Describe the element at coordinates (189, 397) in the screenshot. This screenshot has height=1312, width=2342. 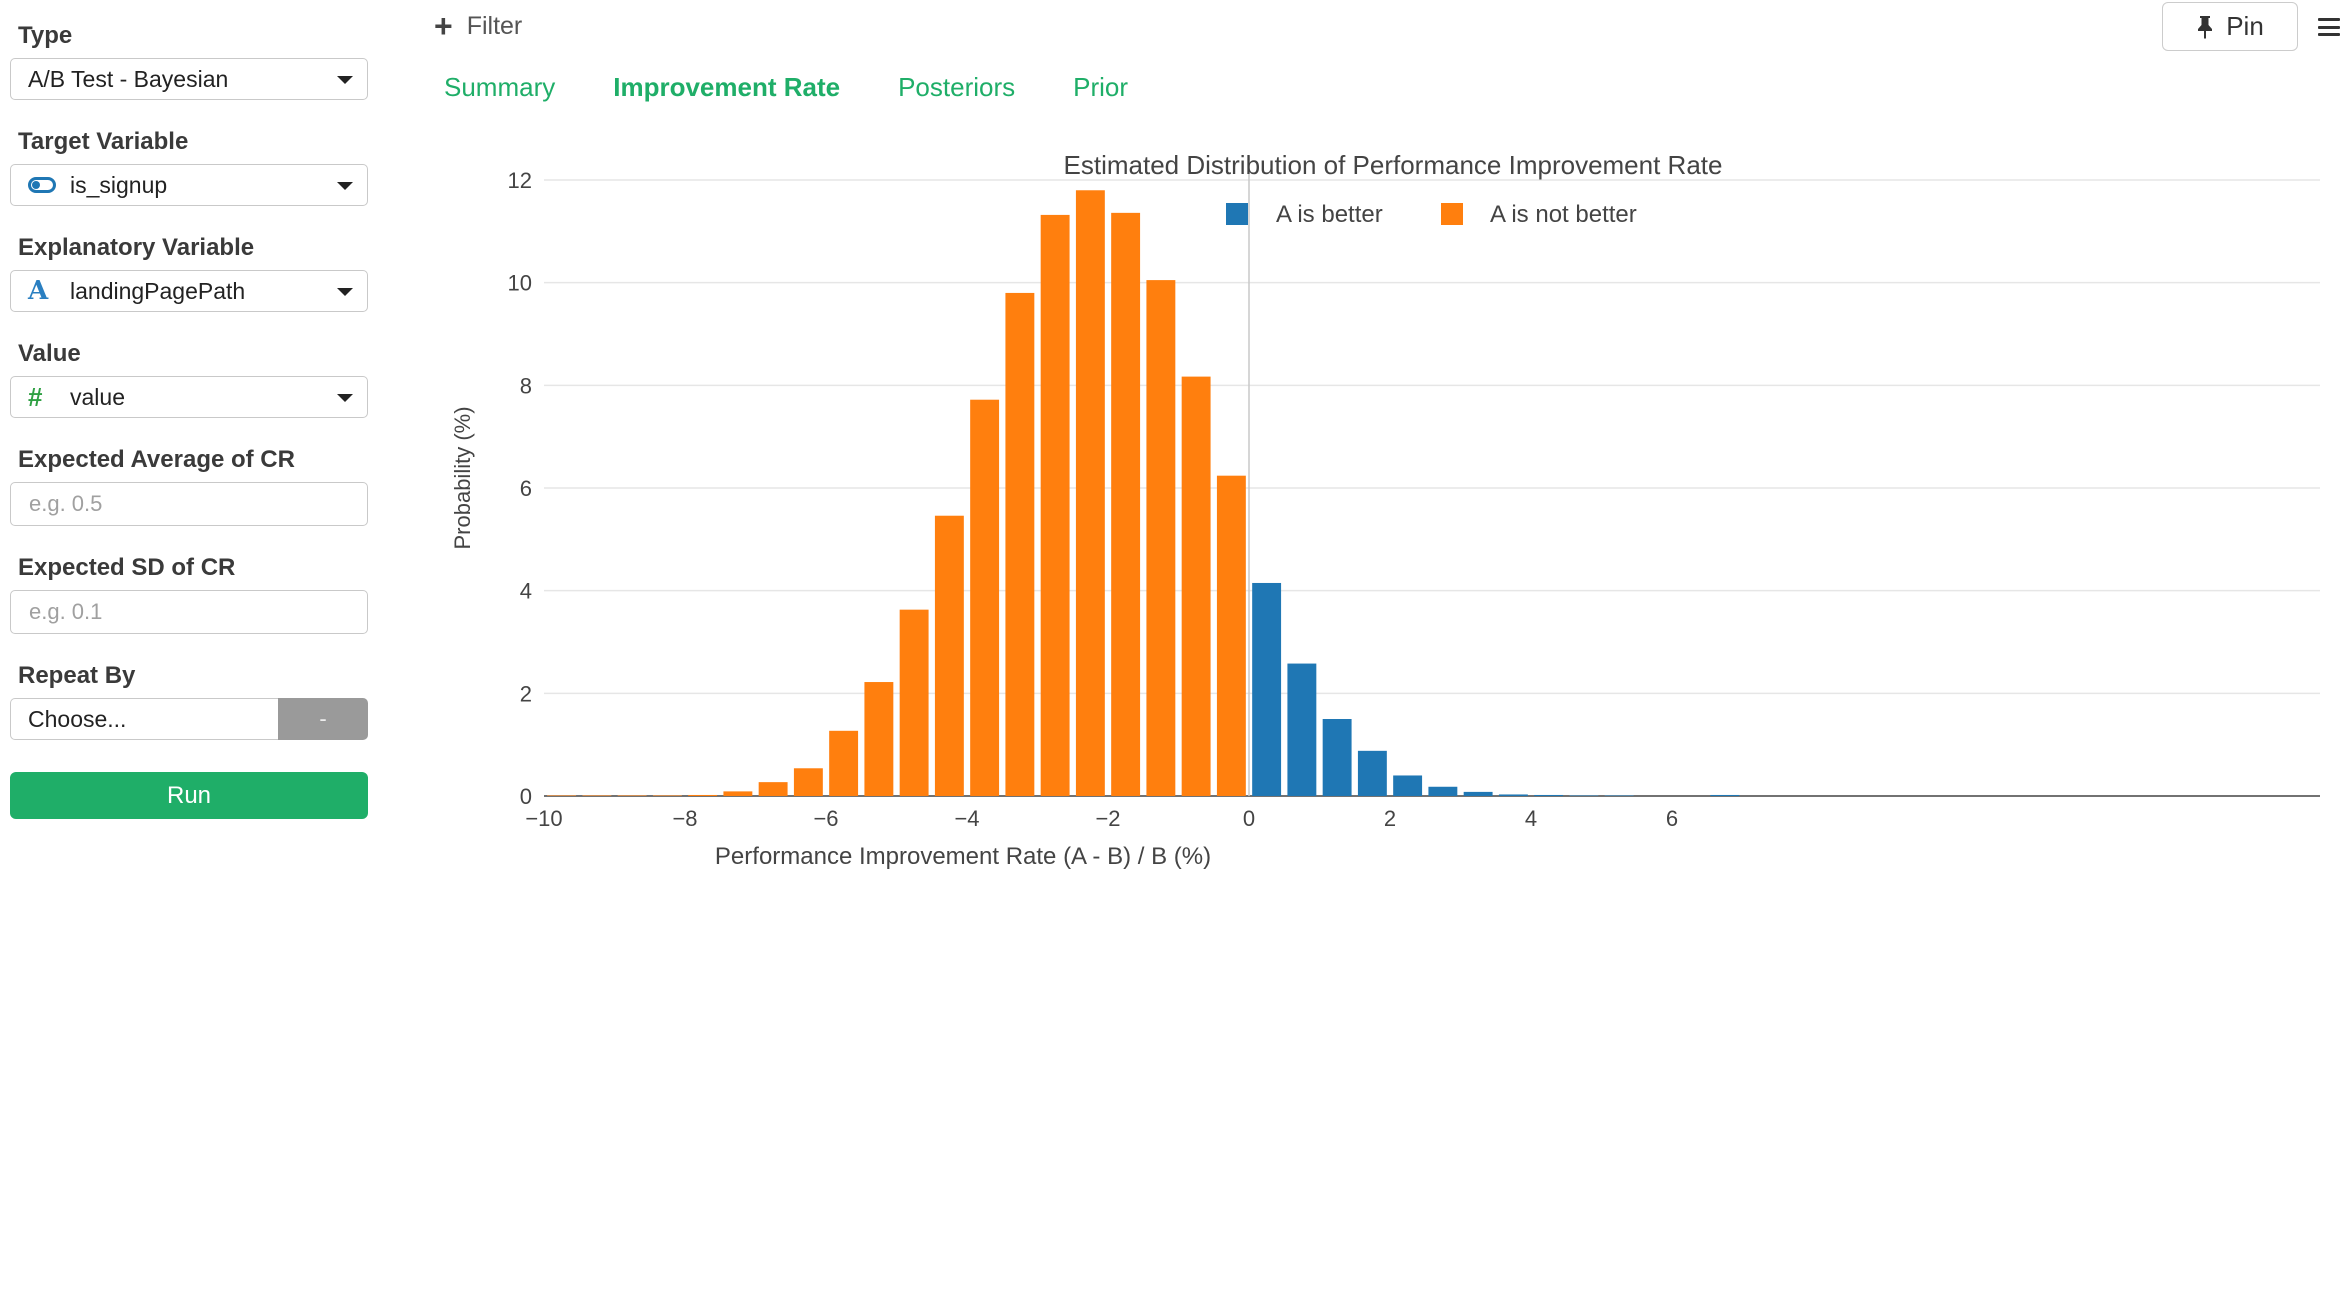
I see `value-select: # value` at that location.